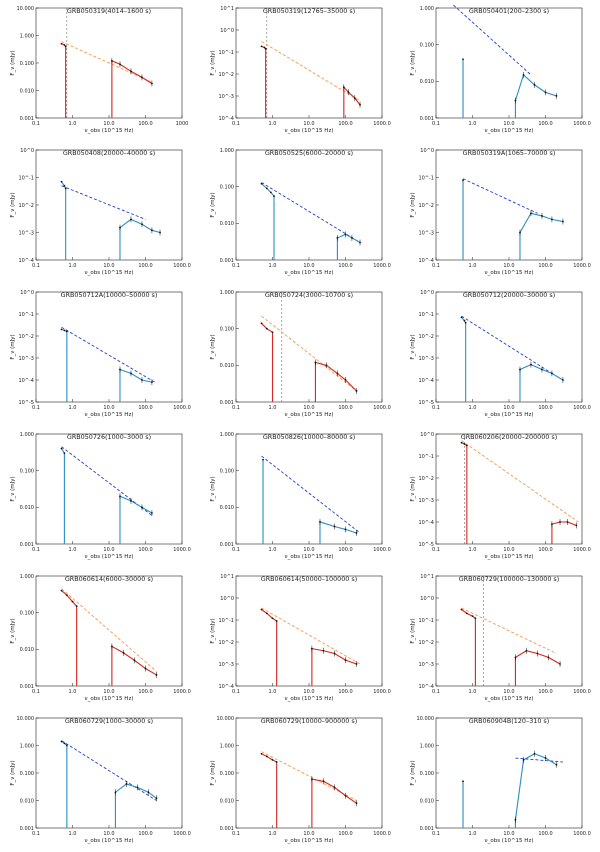 The height and width of the screenshot is (852, 600). I want to click on y-tick-label: 10^-1, so click(426, 457).